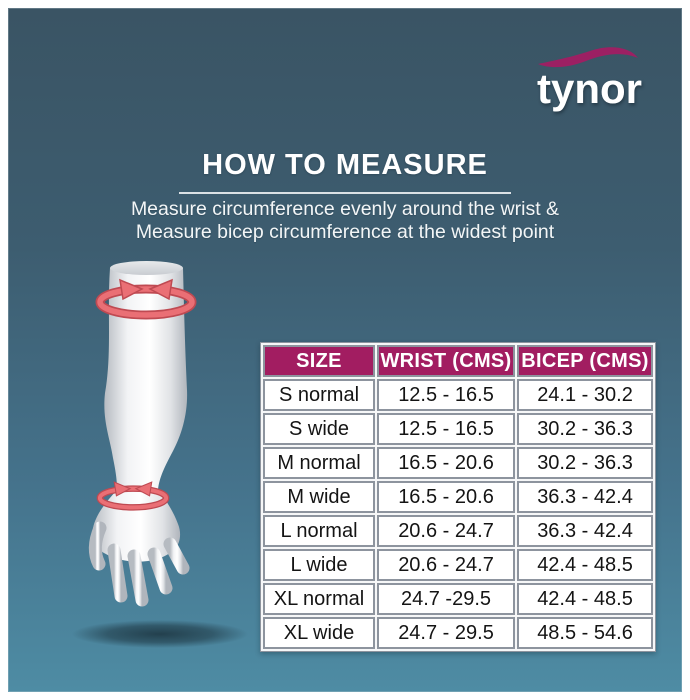 This screenshot has width=690, height=700. What do you see at coordinates (446, 599) in the screenshot?
I see `wrist-cell: 24.7 -29.5` at bounding box center [446, 599].